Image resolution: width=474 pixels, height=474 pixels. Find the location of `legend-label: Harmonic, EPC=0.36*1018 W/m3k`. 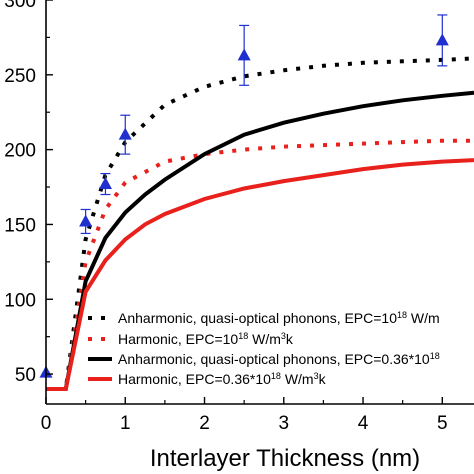

legend-label: Harmonic, EPC=0.36*1018 W/m3k is located at coordinates (222, 379).